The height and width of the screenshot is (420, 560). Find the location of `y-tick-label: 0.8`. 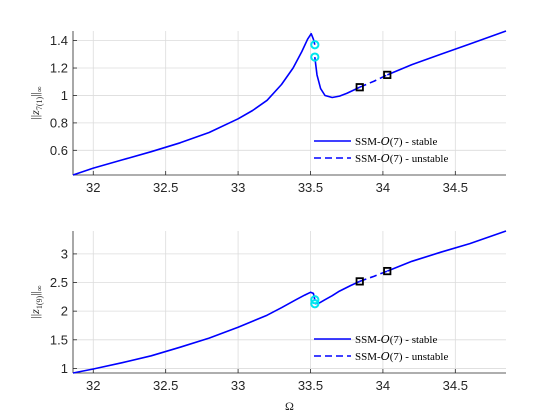

y-tick-label: 0.8 is located at coordinates (59, 122).